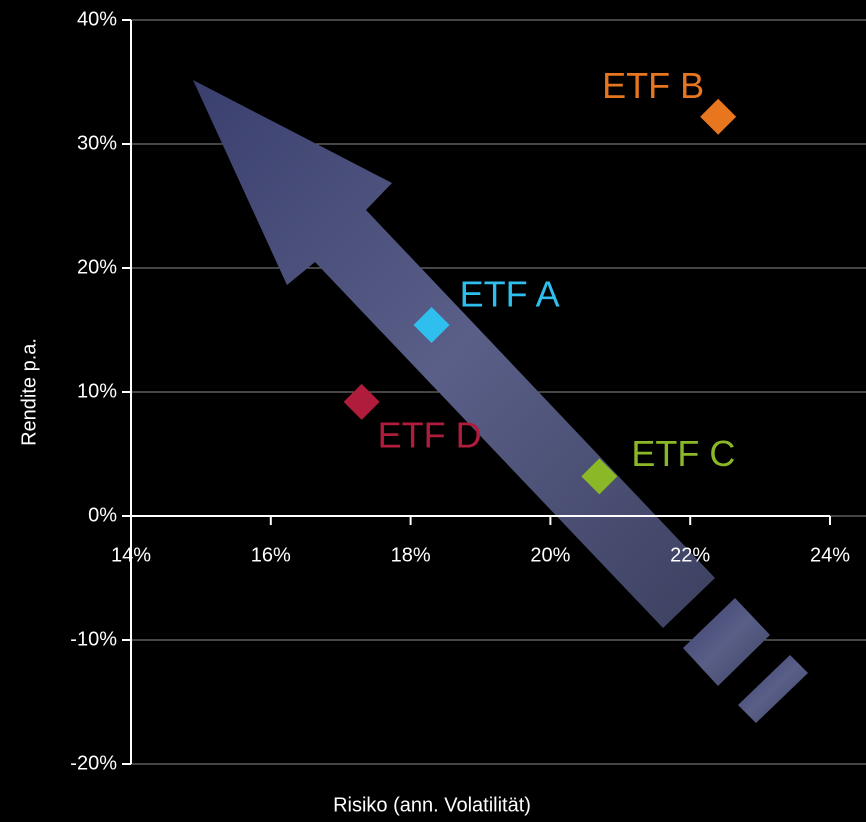 The image size is (866, 822). Describe the element at coordinates (271, 555) in the screenshot. I see `x-tick-label: 16%` at that location.